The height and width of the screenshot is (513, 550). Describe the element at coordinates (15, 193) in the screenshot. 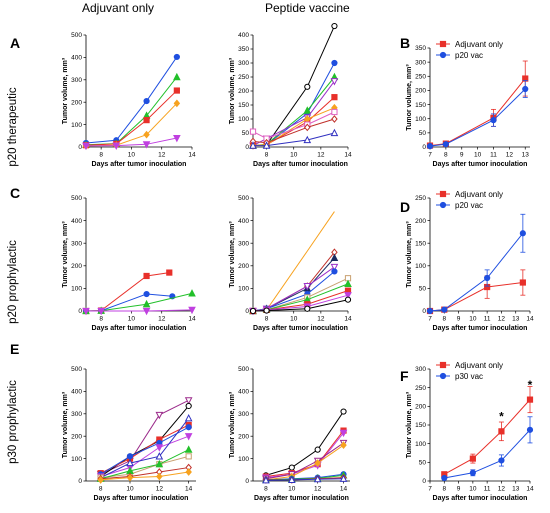

I see `panel-letter: C` at that location.